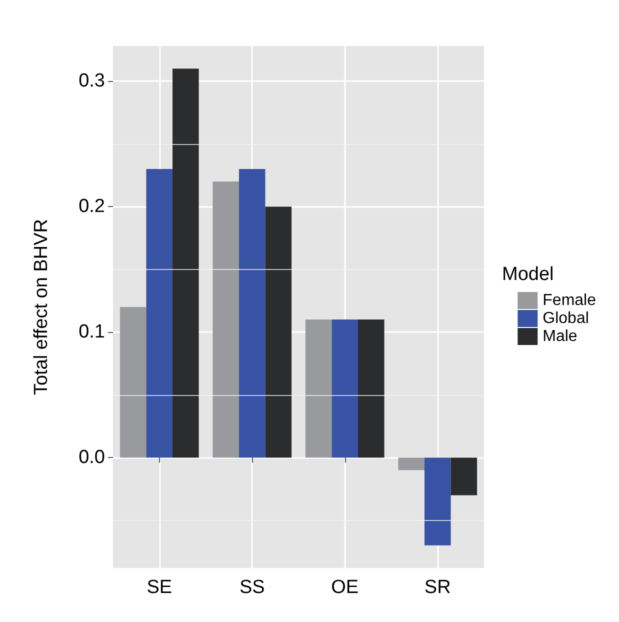 Image resolution: width=619 pixels, height=622 pixels. What do you see at coordinates (252, 587) in the screenshot?
I see `x-tick-label: SS` at bounding box center [252, 587].